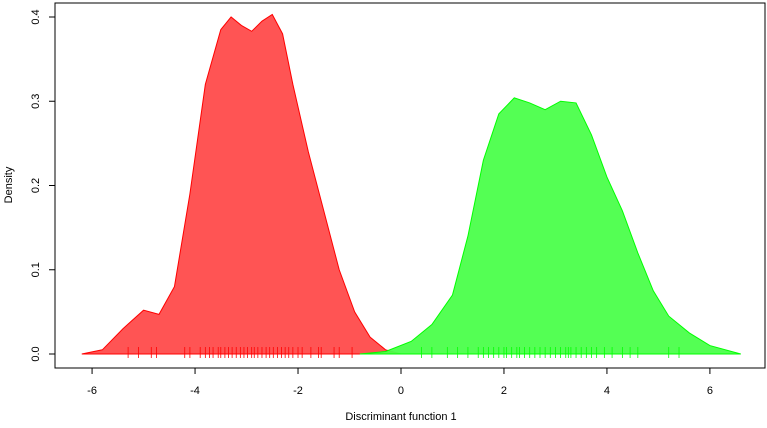 Image resolution: width=767 pixels, height=428 pixels. I want to click on x-tick-label: -6, so click(92, 391).